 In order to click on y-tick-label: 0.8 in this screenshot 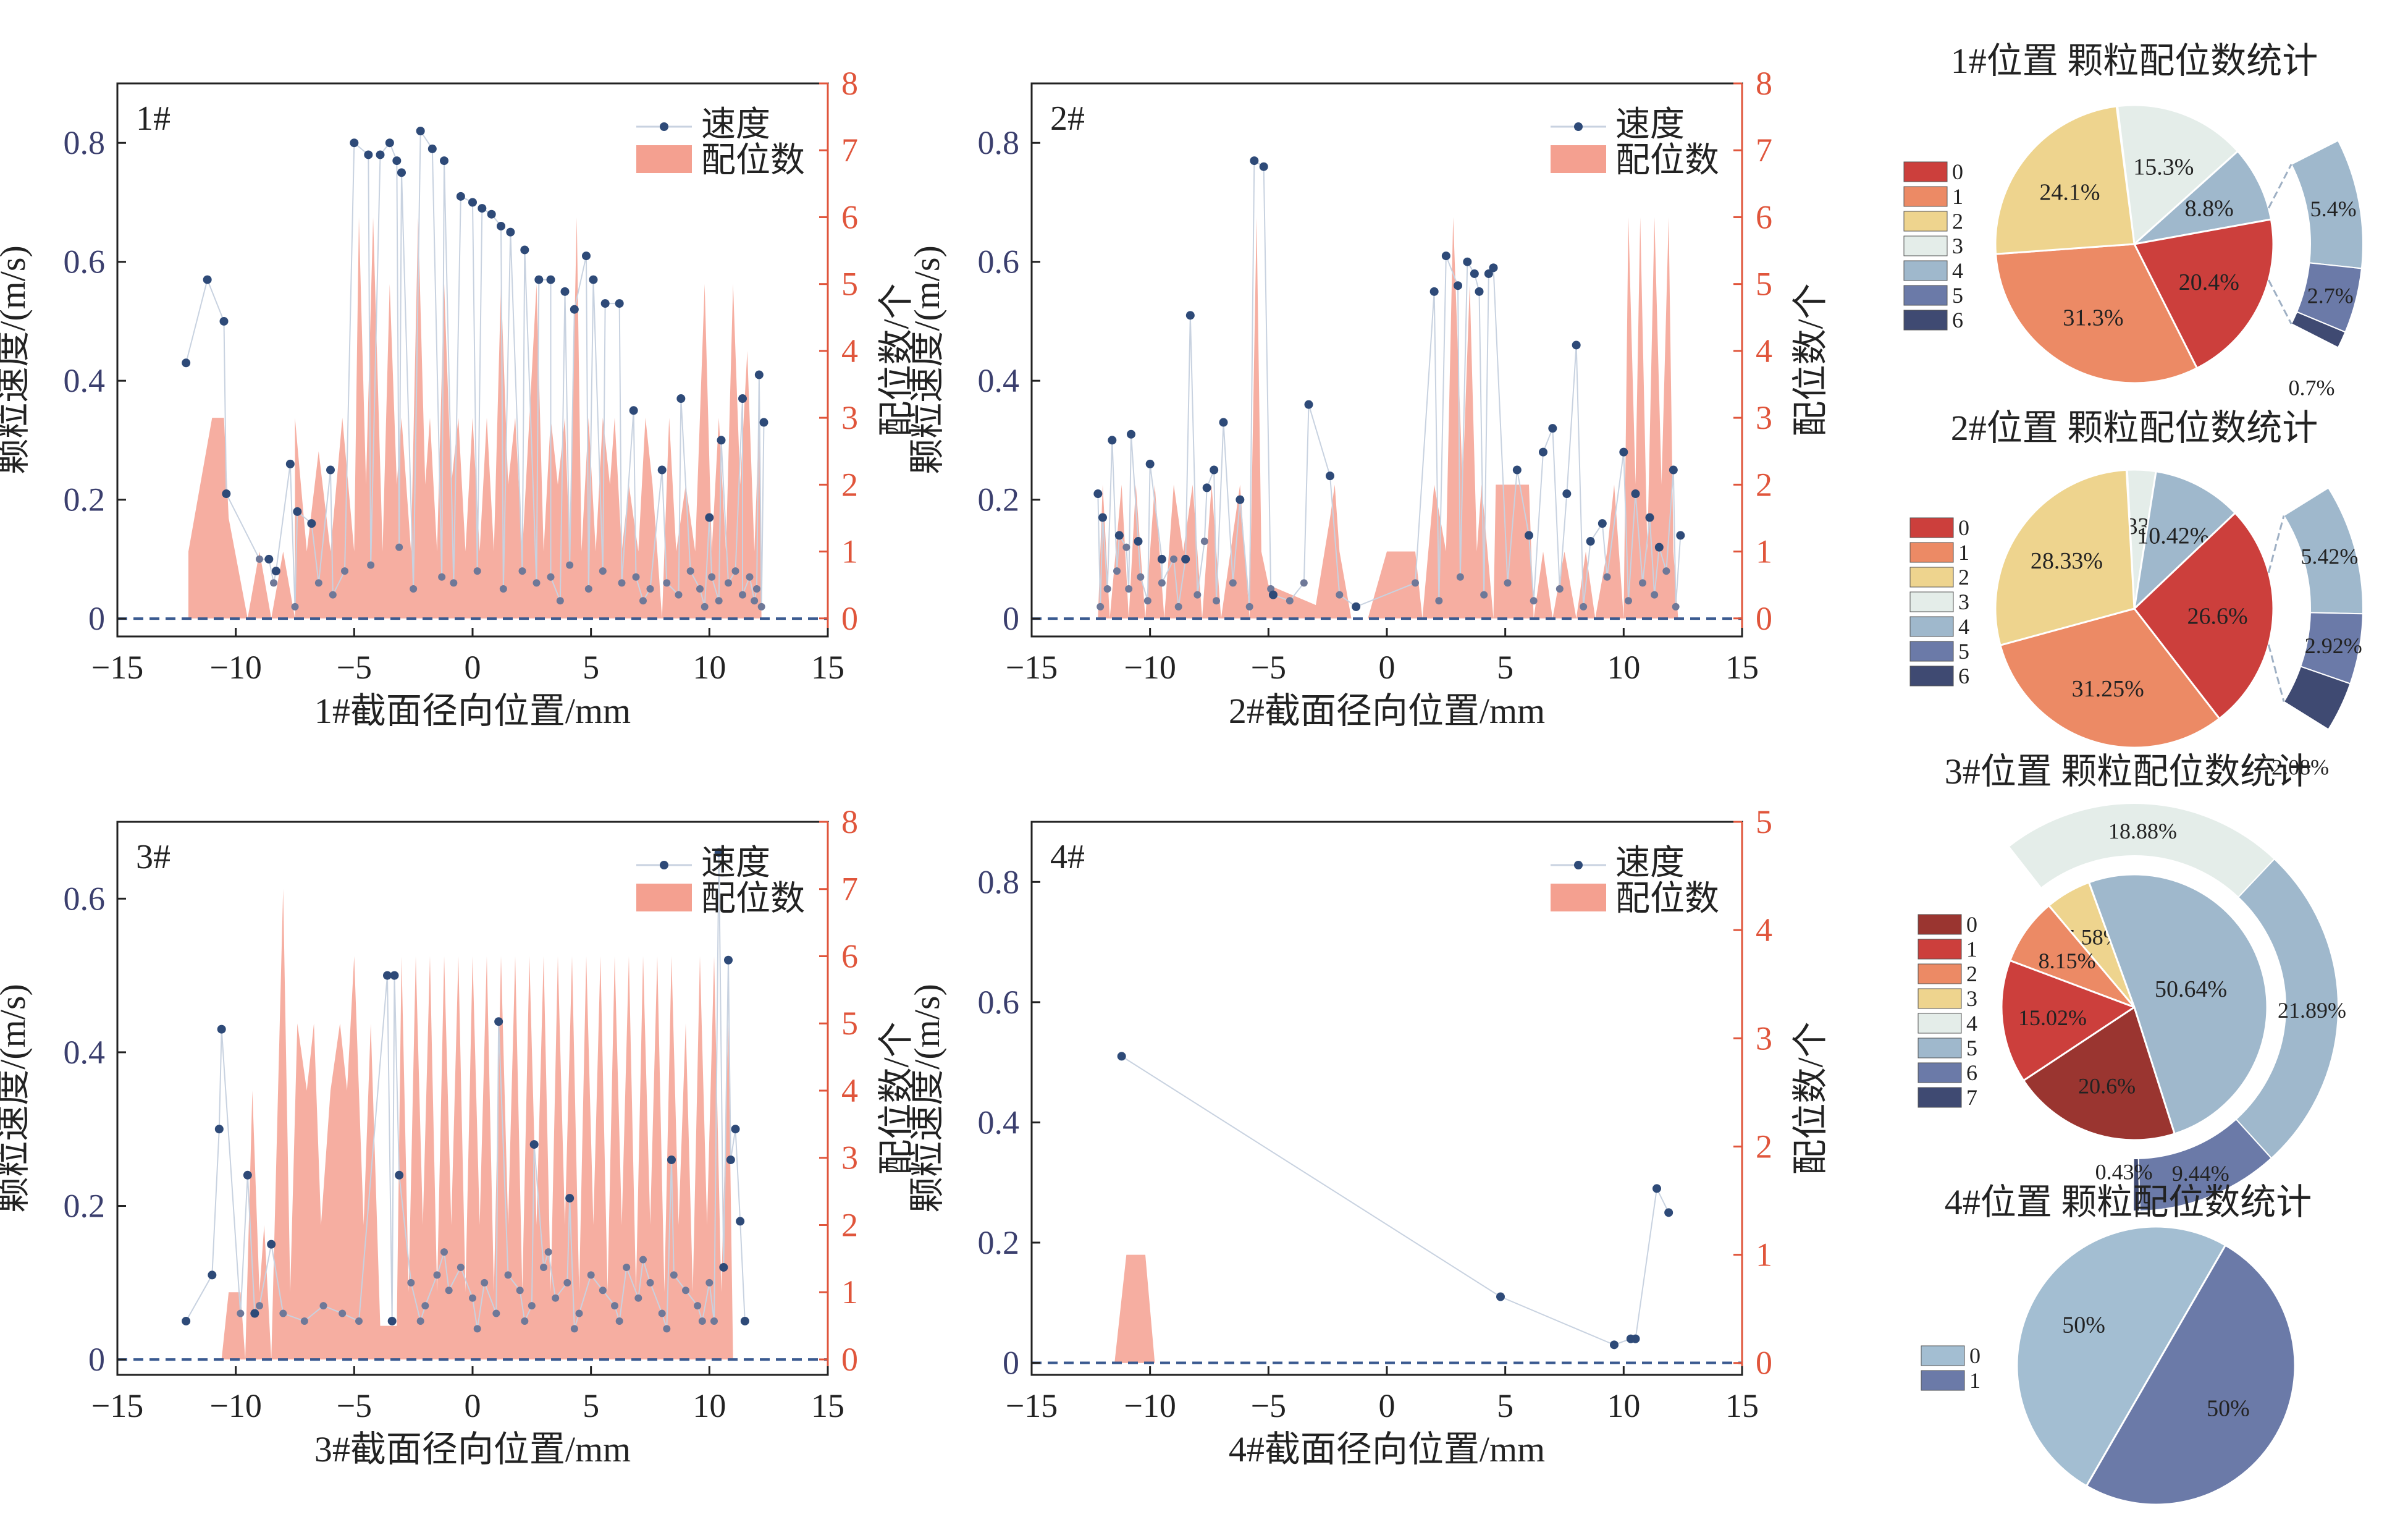, I will do `click(999, 142)`.